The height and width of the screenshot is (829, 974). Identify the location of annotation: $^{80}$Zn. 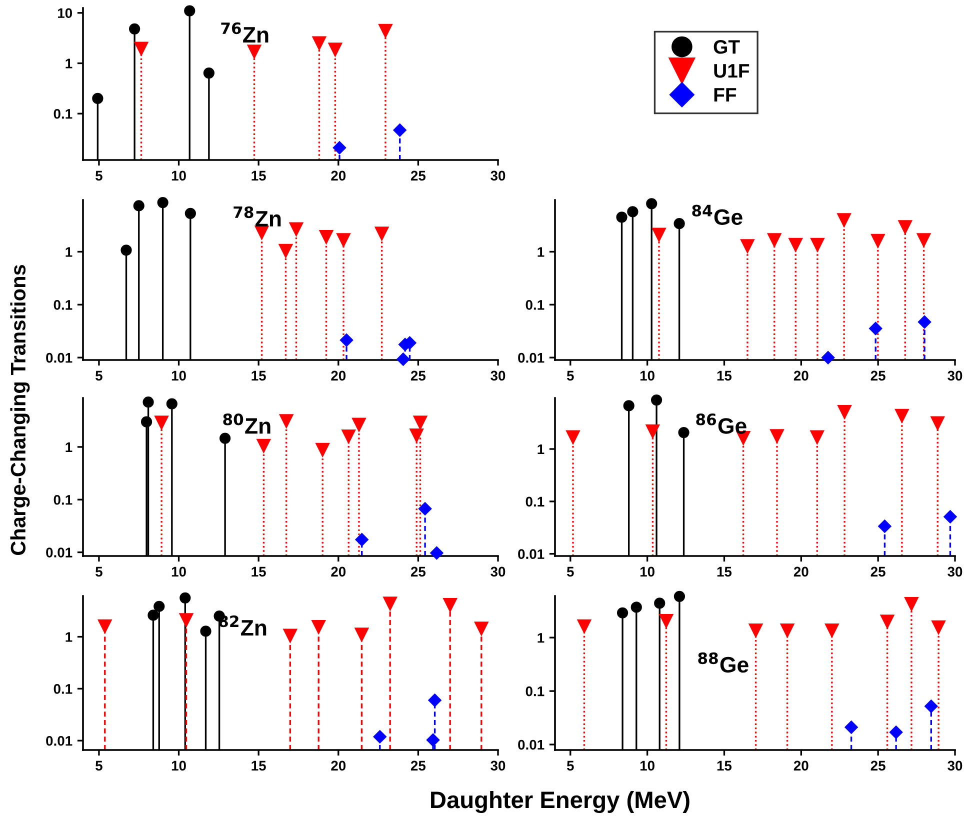
(246, 424).